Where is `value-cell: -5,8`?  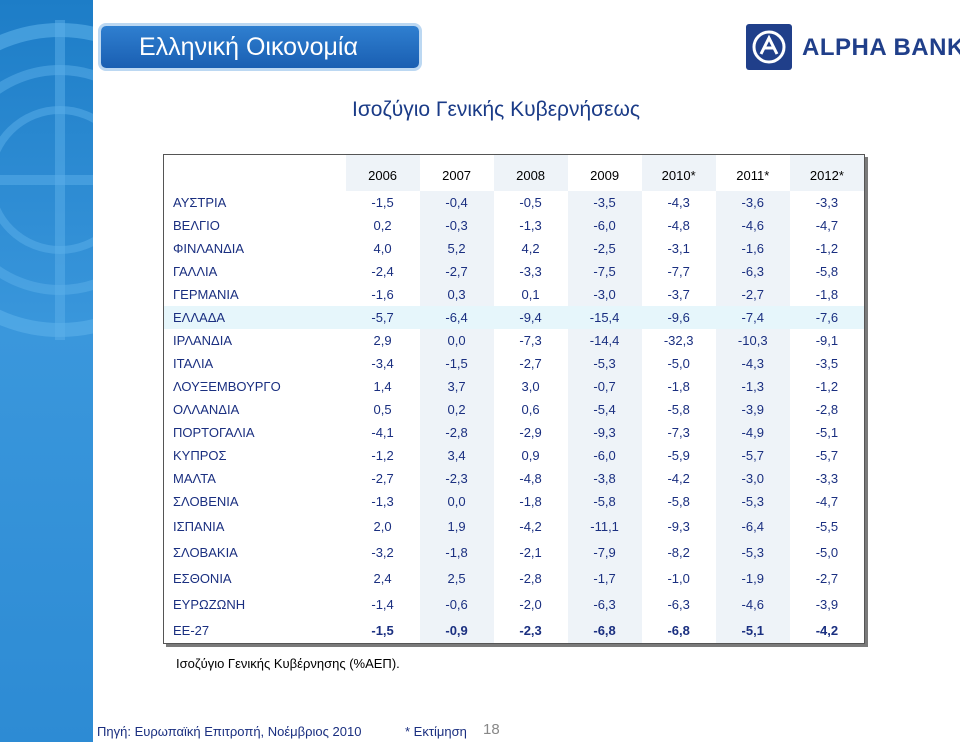 value-cell: -5,8 is located at coordinates (678, 409).